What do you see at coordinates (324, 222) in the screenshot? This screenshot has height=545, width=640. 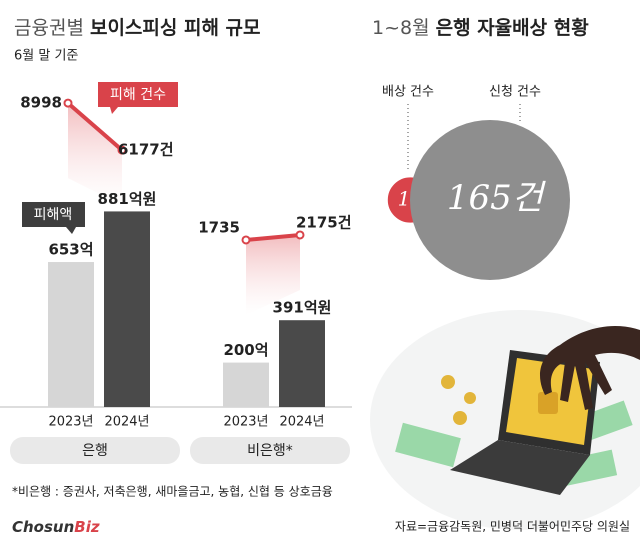 I see `count-label: 2175건` at bounding box center [324, 222].